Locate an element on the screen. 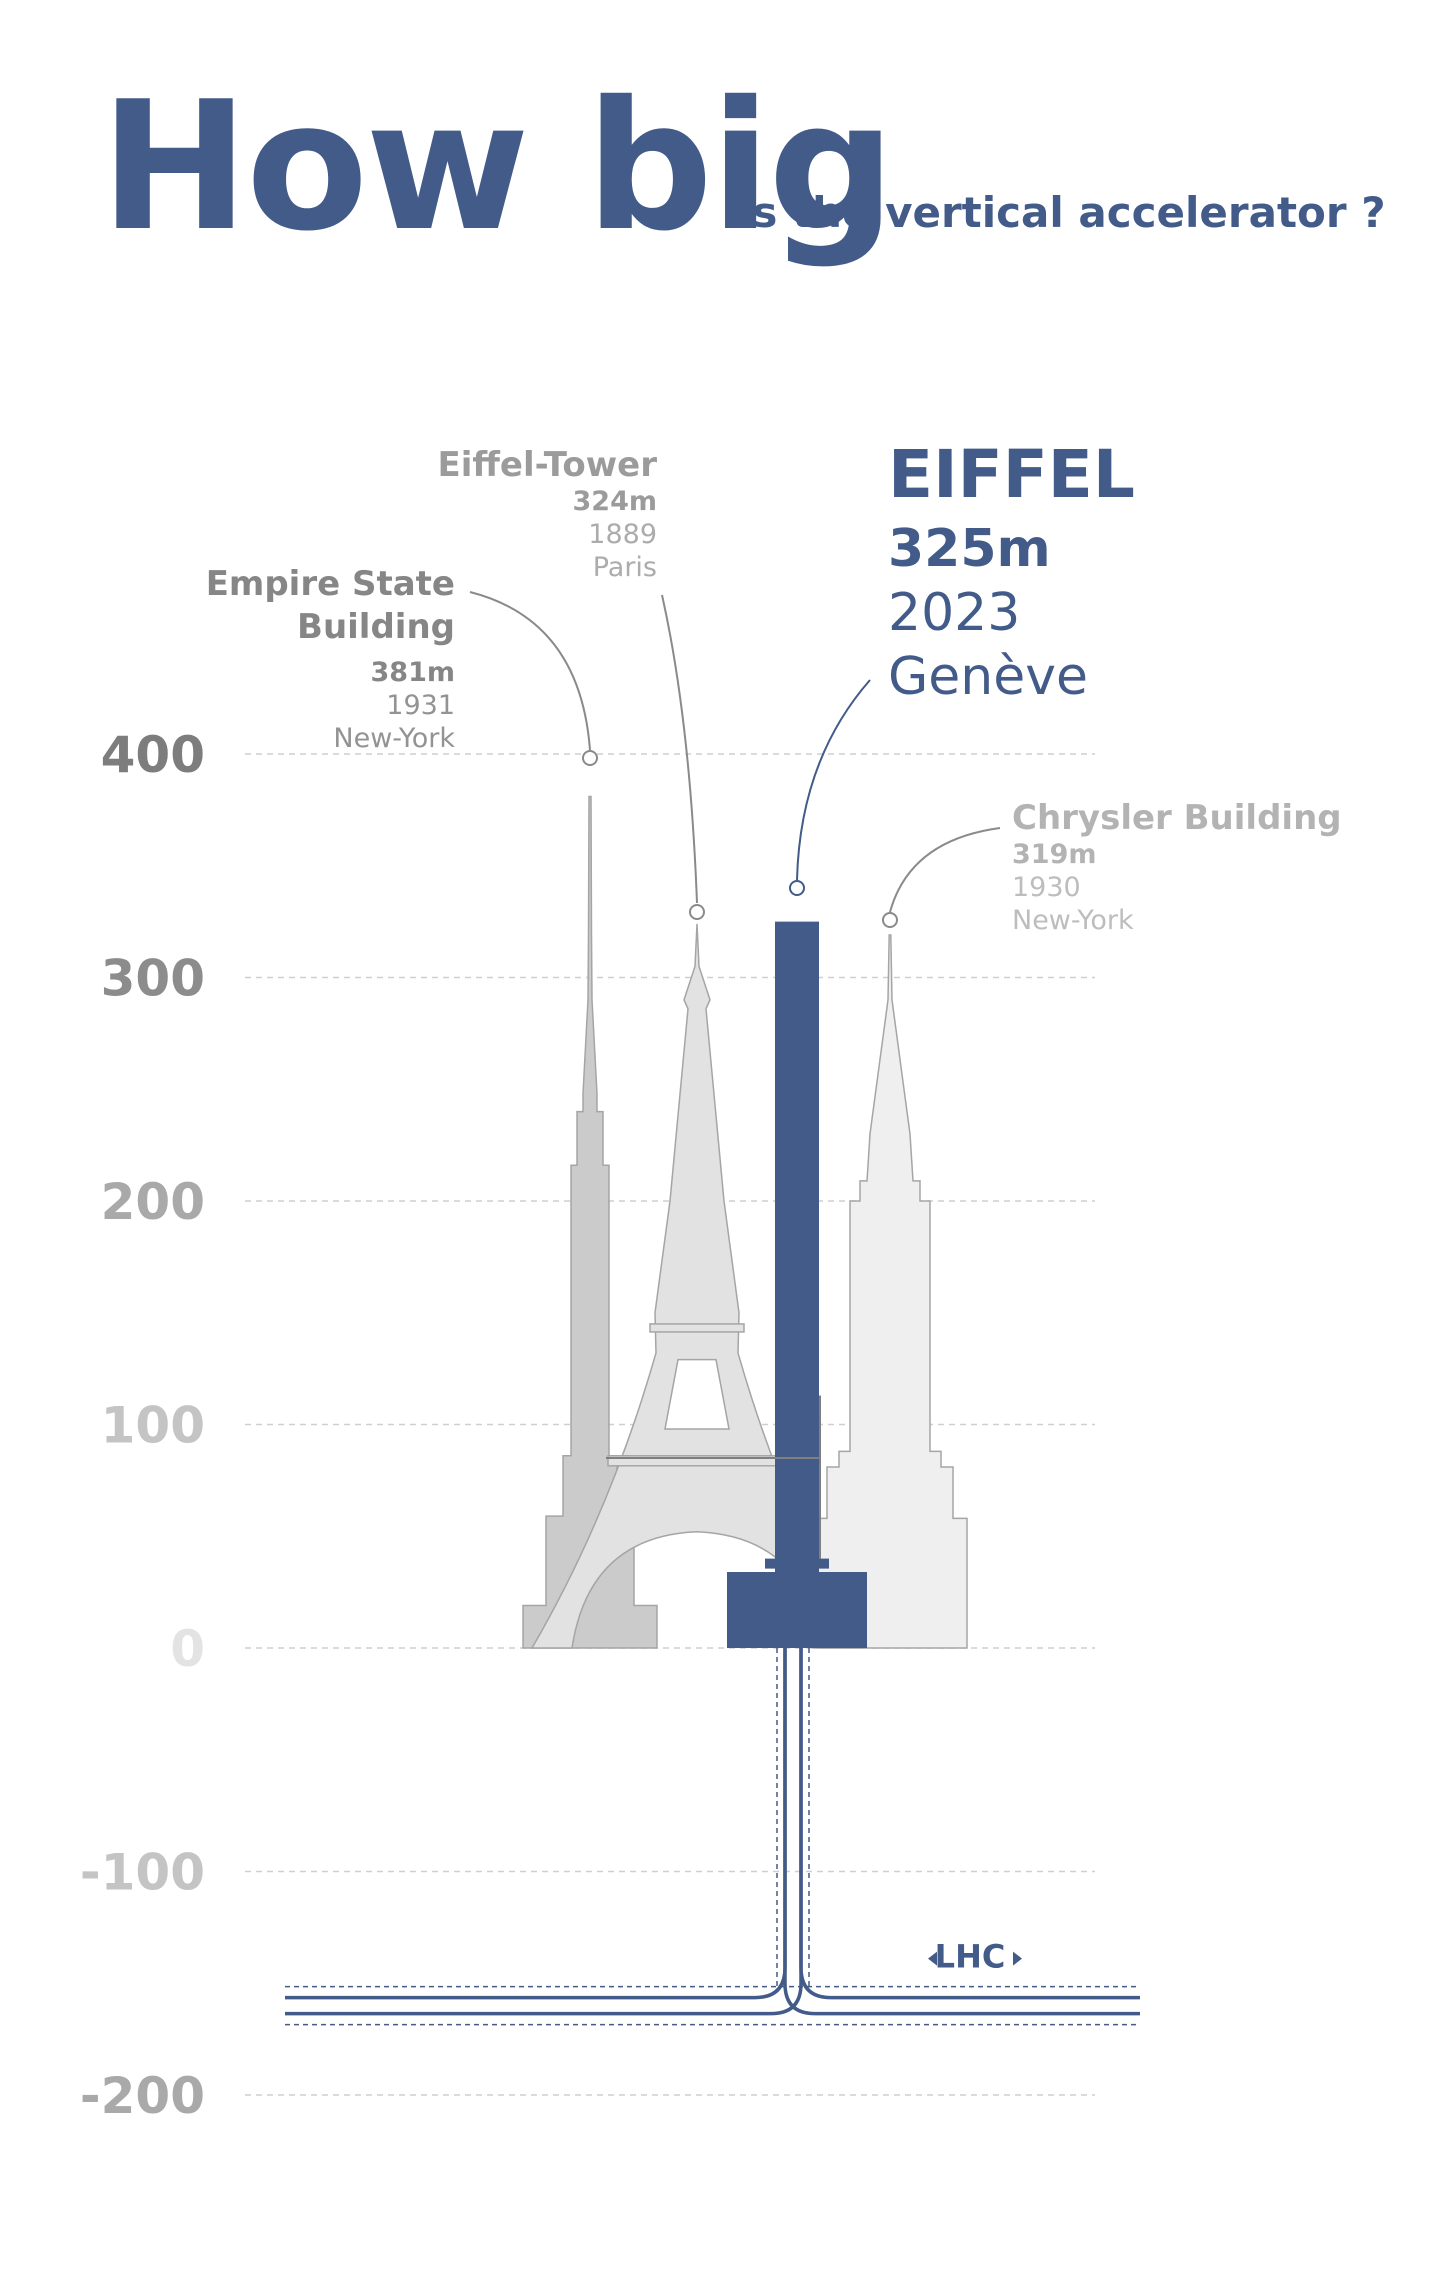 This screenshot has height=2284, width=1440. chrysler-marker is located at coordinates (890, 920).